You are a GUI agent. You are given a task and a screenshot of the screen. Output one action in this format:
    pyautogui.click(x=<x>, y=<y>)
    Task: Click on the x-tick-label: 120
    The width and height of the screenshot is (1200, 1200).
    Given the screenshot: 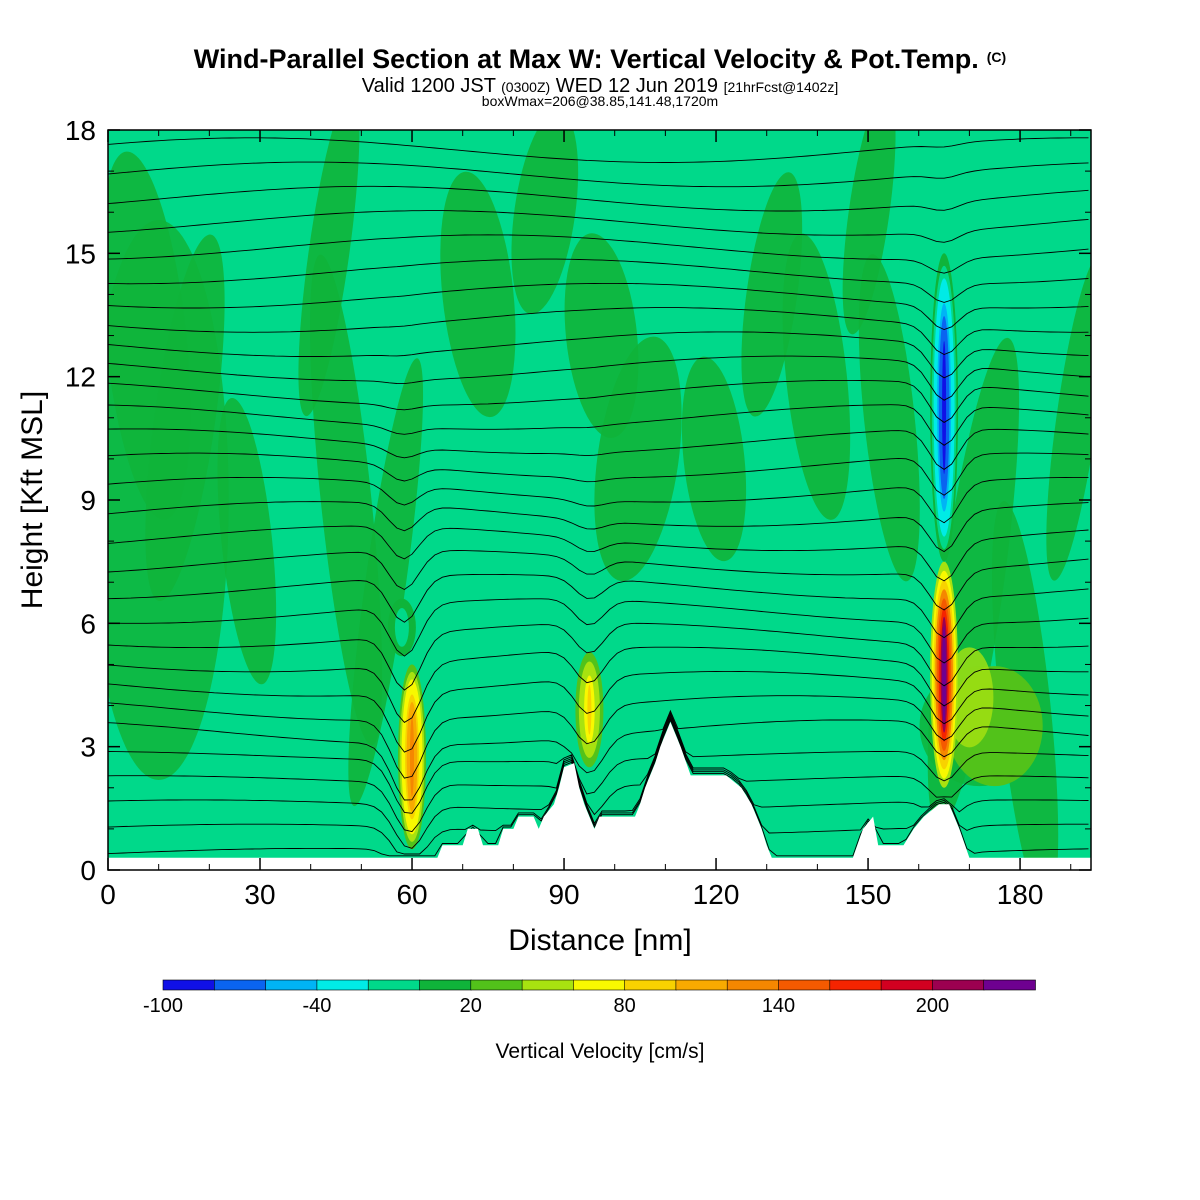 What is the action you would take?
    pyautogui.click(x=716, y=894)
    